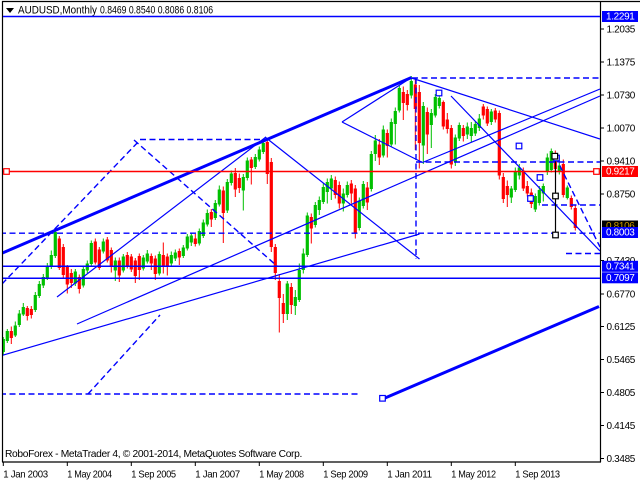  Describe the element at coordinates (621, 162) in the screenshot. I see `svg-text: 0.9410` at that location.